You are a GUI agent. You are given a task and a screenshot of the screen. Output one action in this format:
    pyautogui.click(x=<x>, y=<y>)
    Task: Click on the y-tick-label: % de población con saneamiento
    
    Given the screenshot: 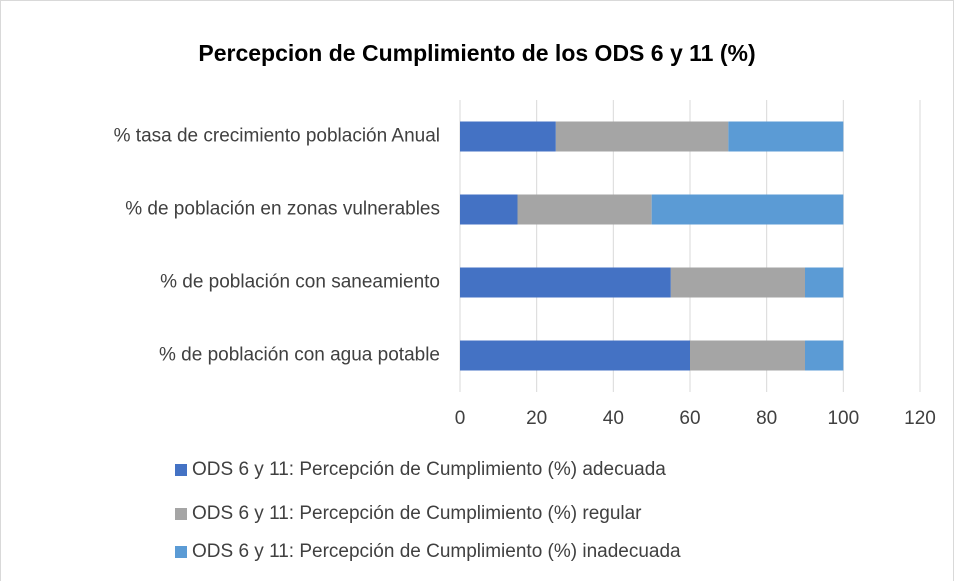 What is the action you would take?
    pyautogui.click(x=300, y=282)
    